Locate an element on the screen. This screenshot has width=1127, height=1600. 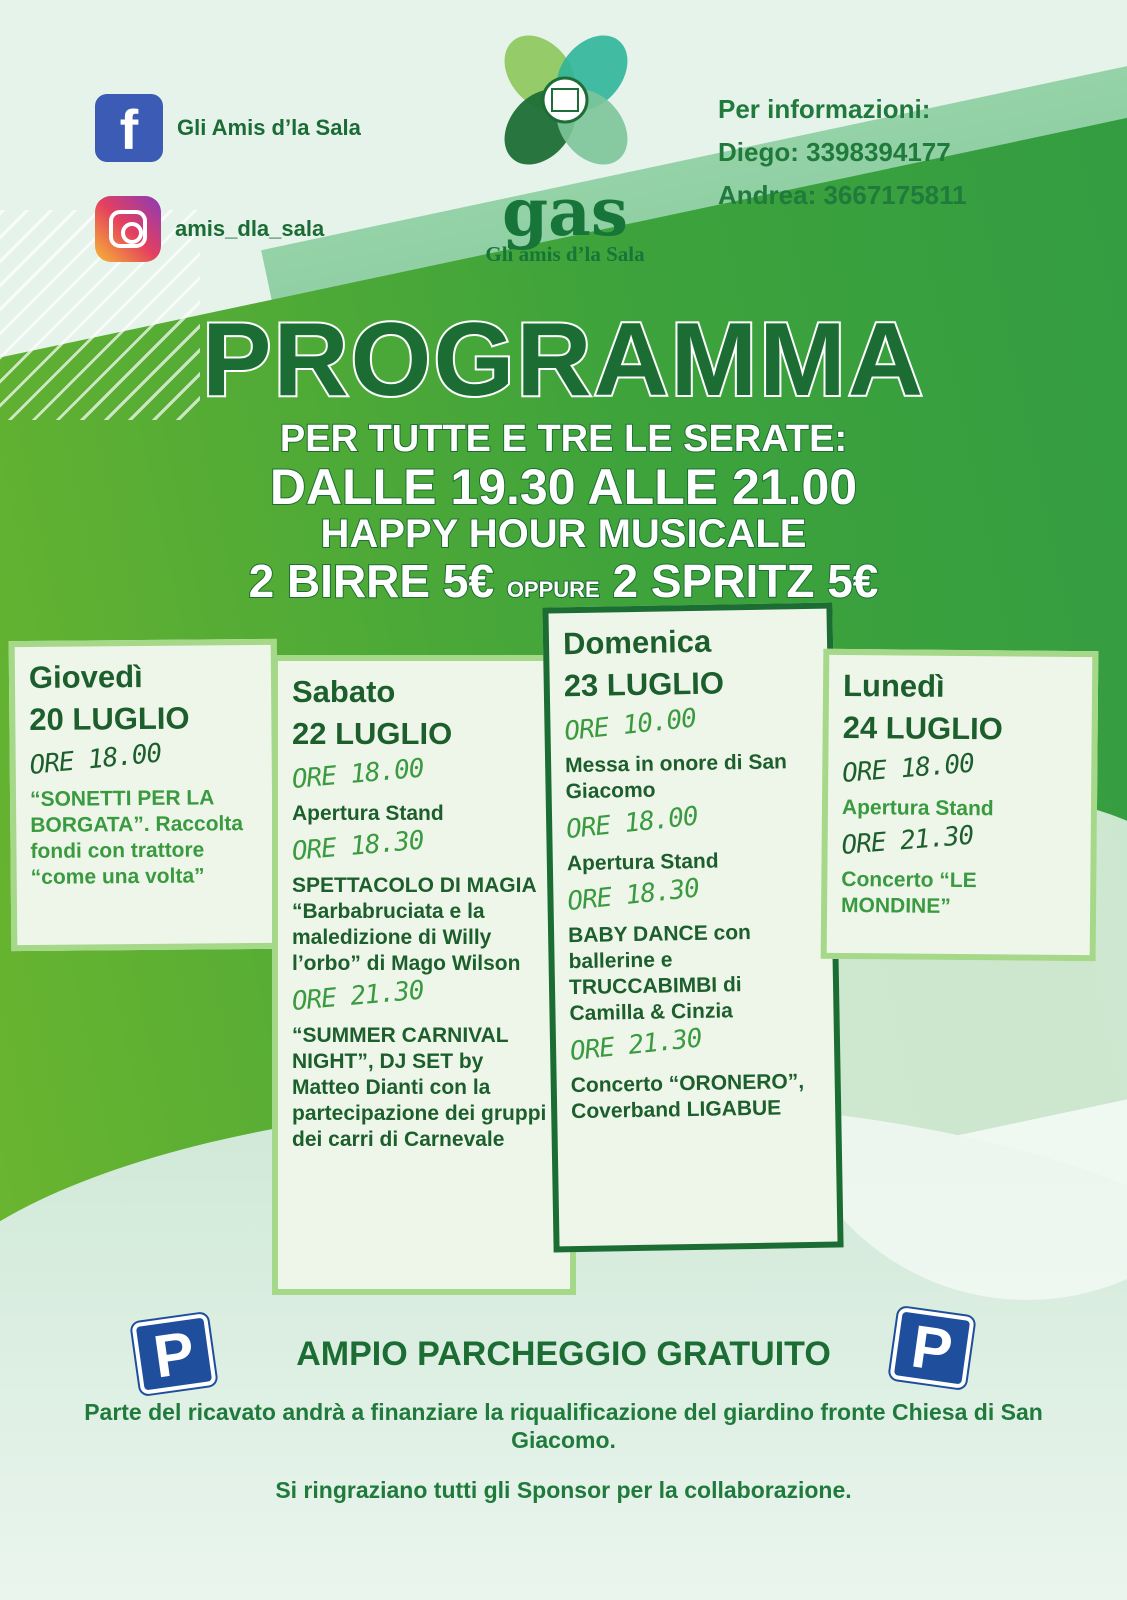
happy-hour-offer: 2 BIRRE 5€ OPPURE 2 SPRITZ 5€ is located at coordinates (563, 585).